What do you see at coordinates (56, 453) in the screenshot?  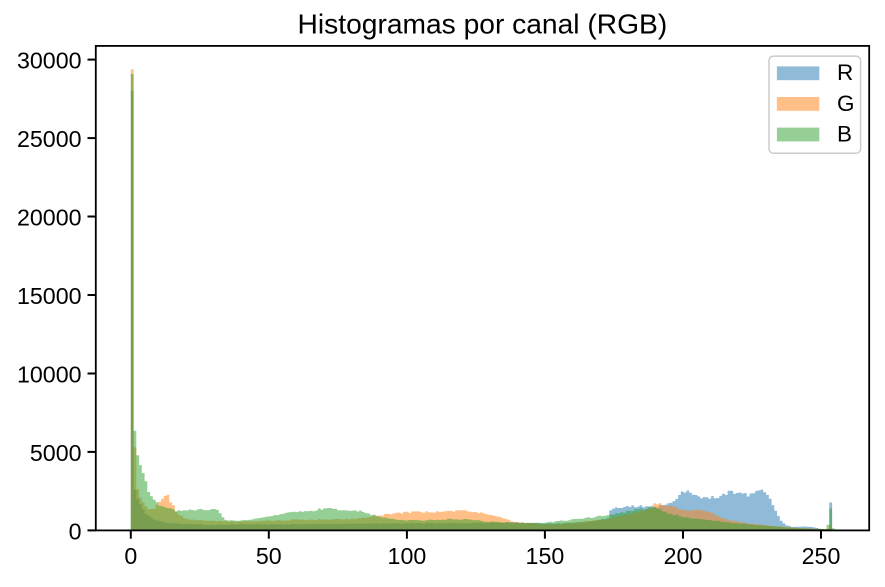 I see `svg-text: 5000` at bounding box center [56, 453].